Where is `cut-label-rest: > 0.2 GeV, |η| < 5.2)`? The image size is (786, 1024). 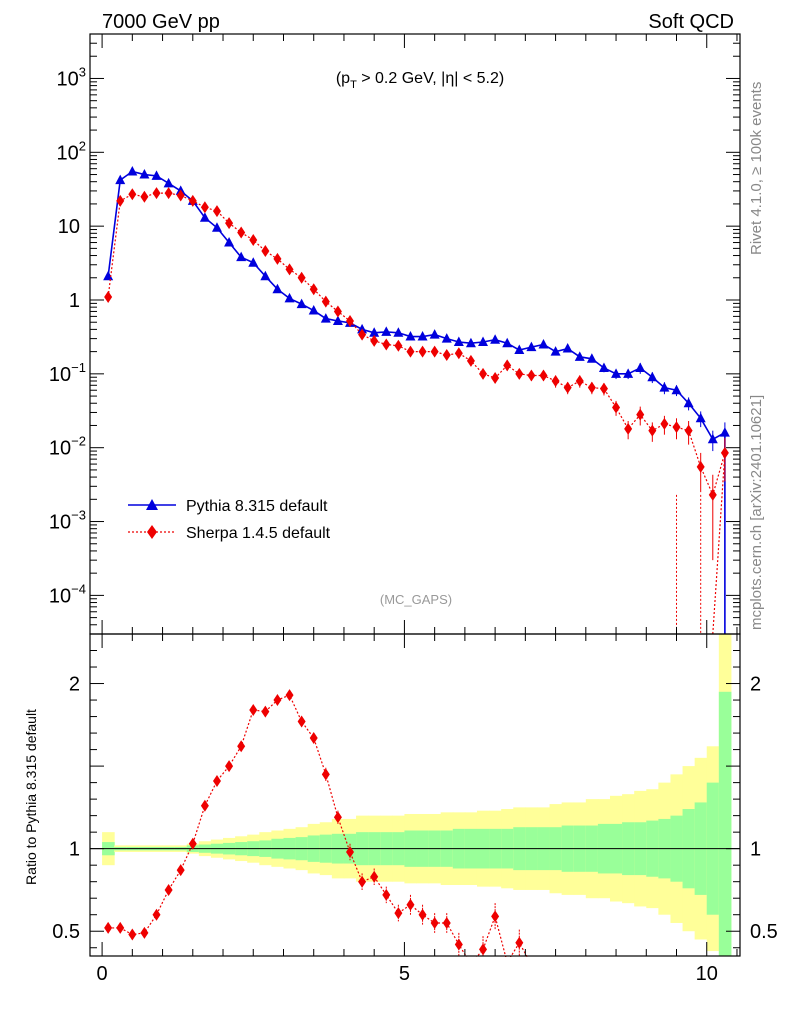
cut-label-rest: > 0.2 GeV, |η| < 5.2) is located at coordinates (430, 78).